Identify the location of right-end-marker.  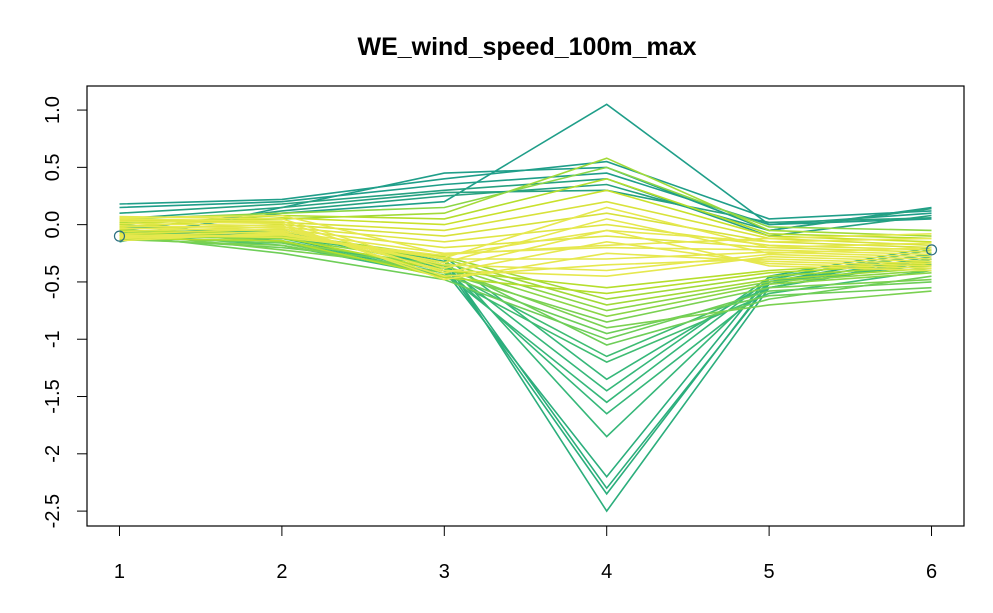
(931, 250).